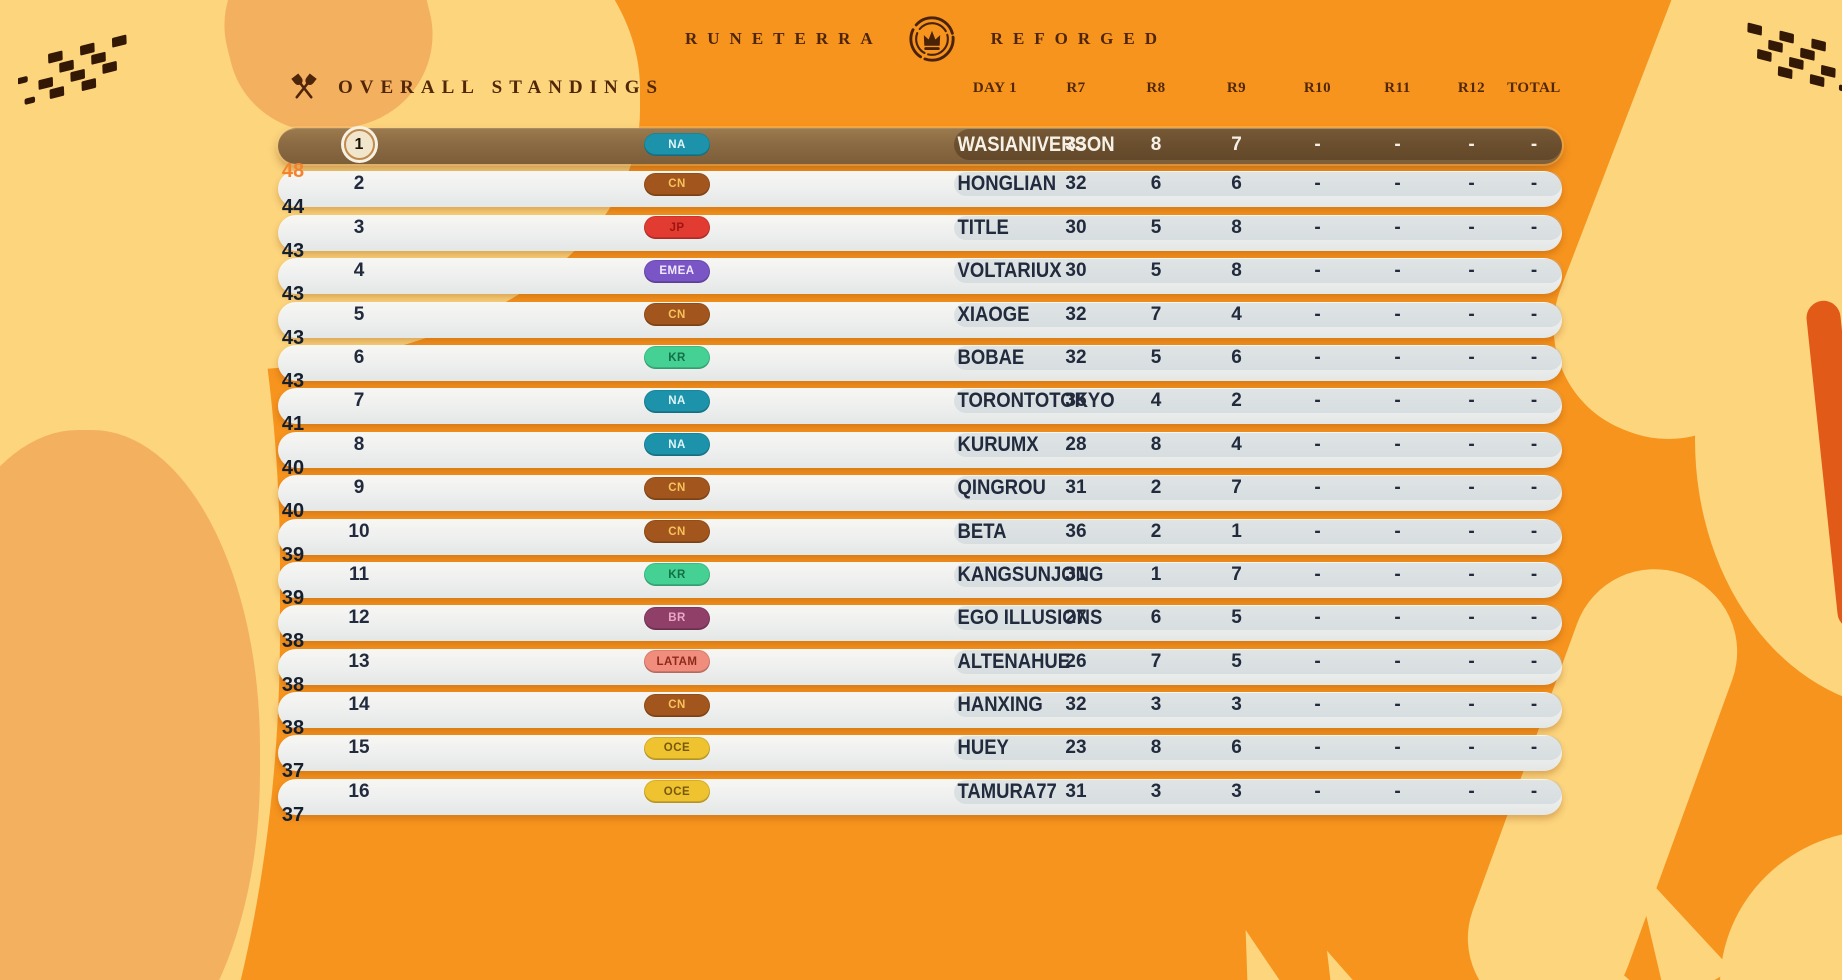 Image resolution: width=1842 pixels, height=980 pixels. I want to click on rank-number: 14, so click(359, 705).